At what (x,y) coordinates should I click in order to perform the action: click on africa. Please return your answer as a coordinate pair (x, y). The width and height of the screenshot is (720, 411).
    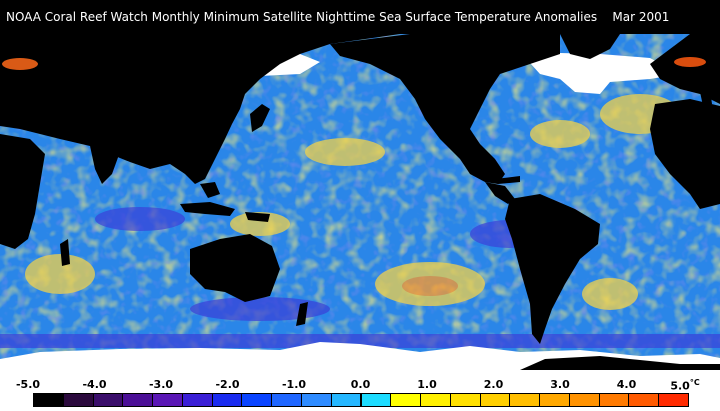
    Looking at the image, I should click on (22, 191).